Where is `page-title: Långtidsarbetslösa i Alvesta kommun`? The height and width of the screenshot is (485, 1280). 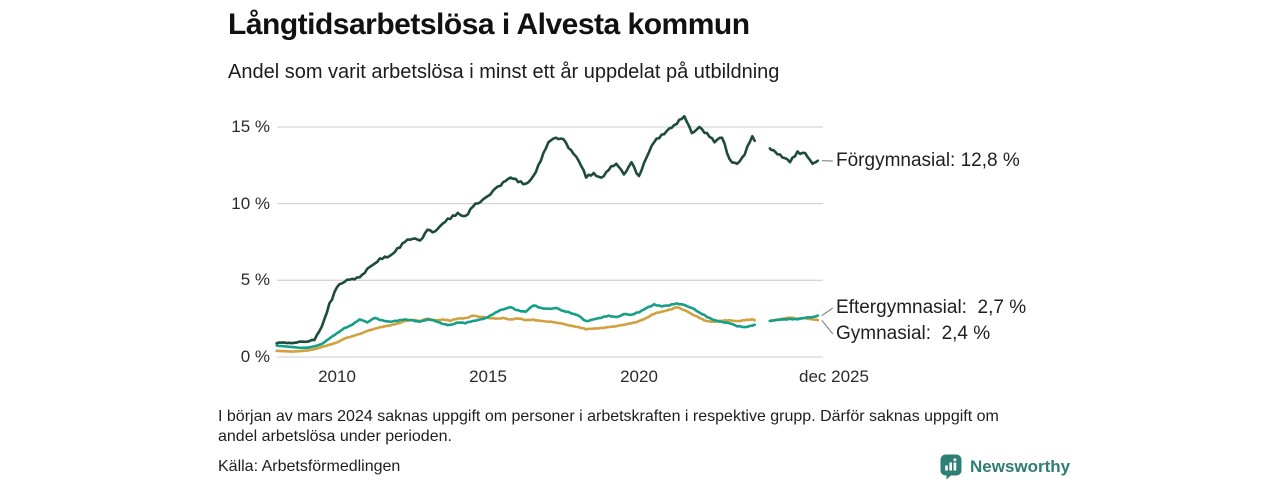
page-title: Långtidsarbetslösa i Alvesta kommun is located at coordinates (489, 25).